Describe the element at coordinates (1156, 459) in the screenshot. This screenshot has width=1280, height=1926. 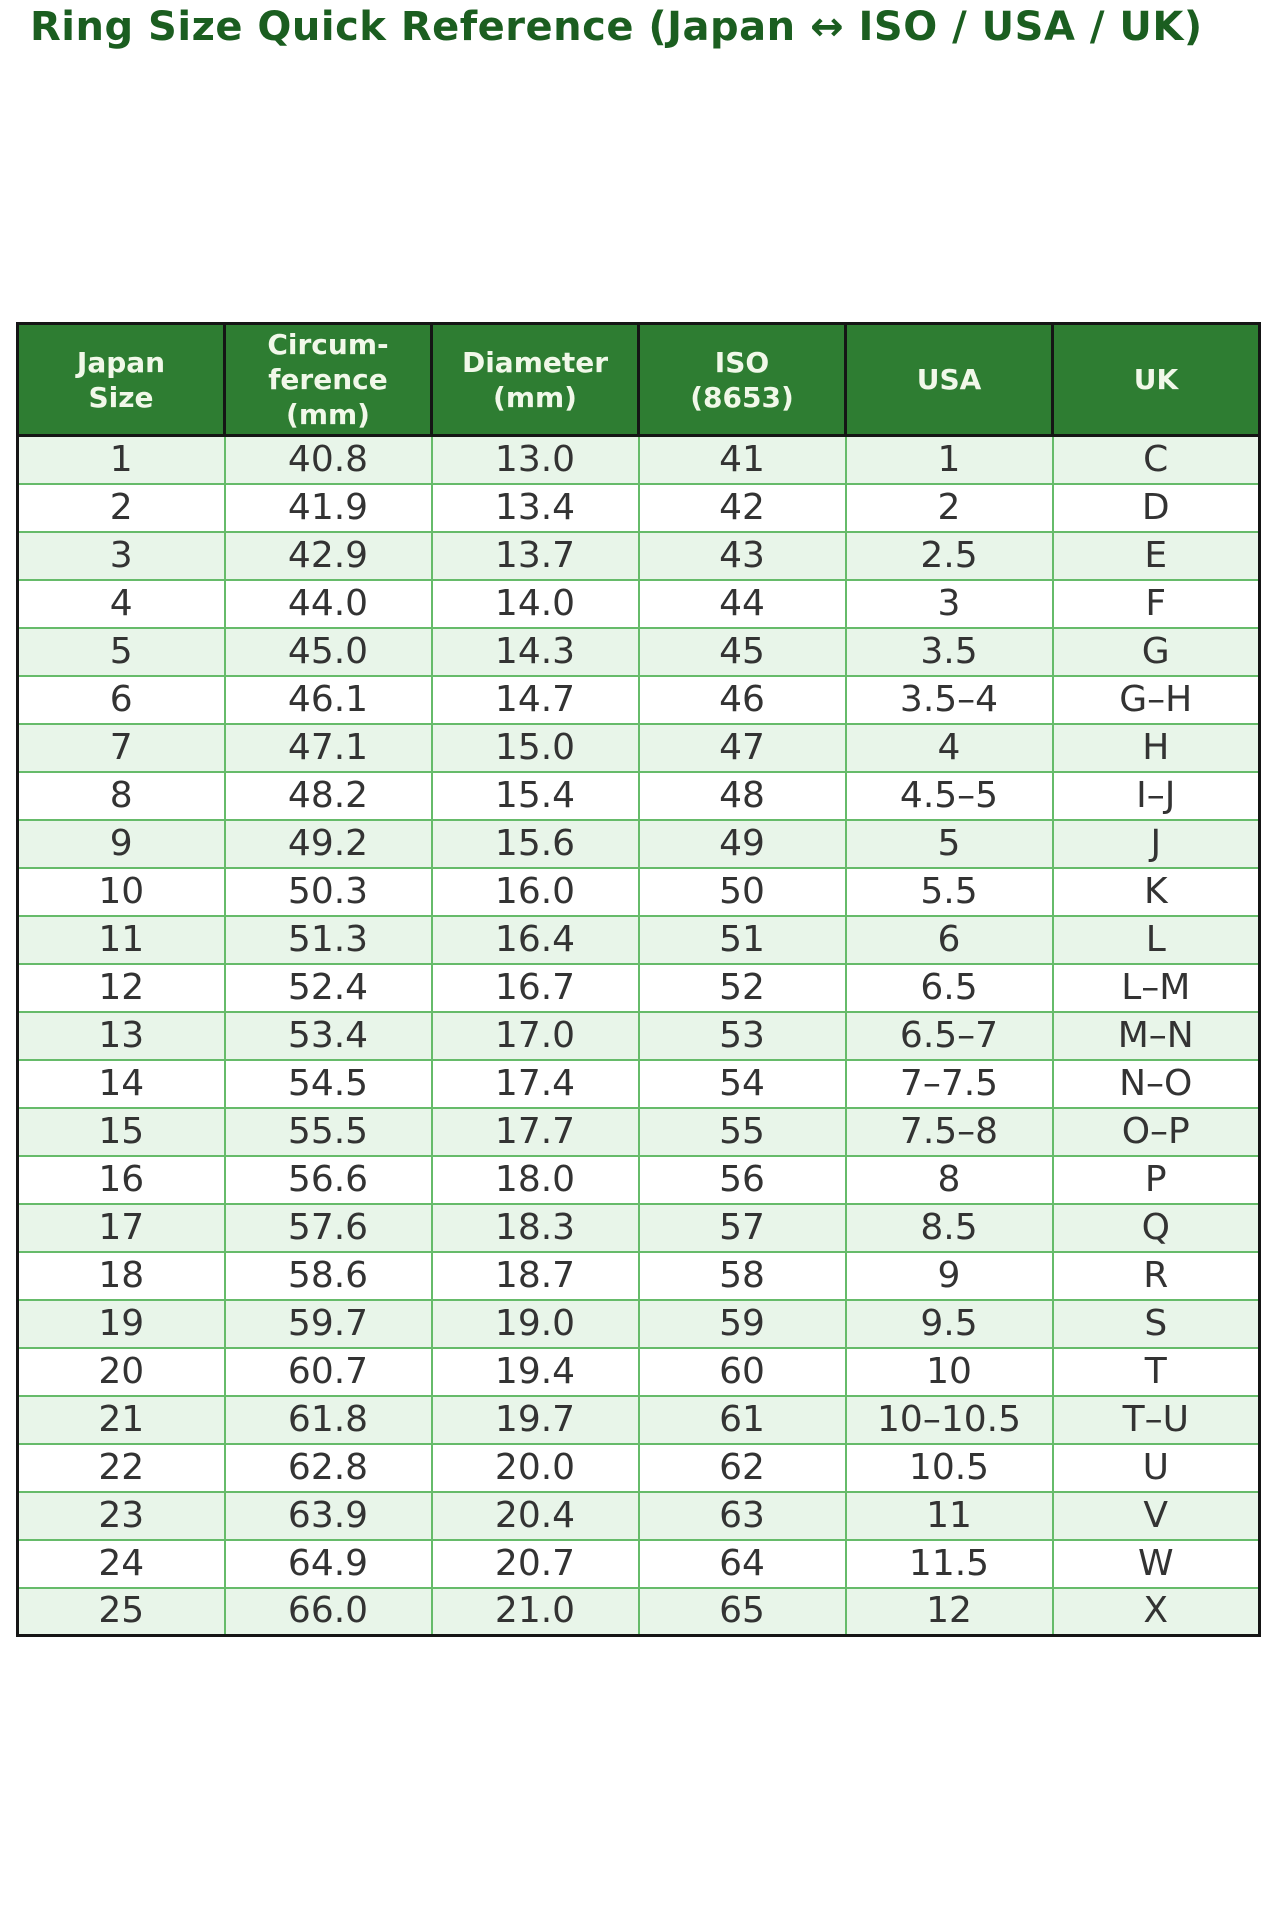
I see `table-cell: C` at that location.